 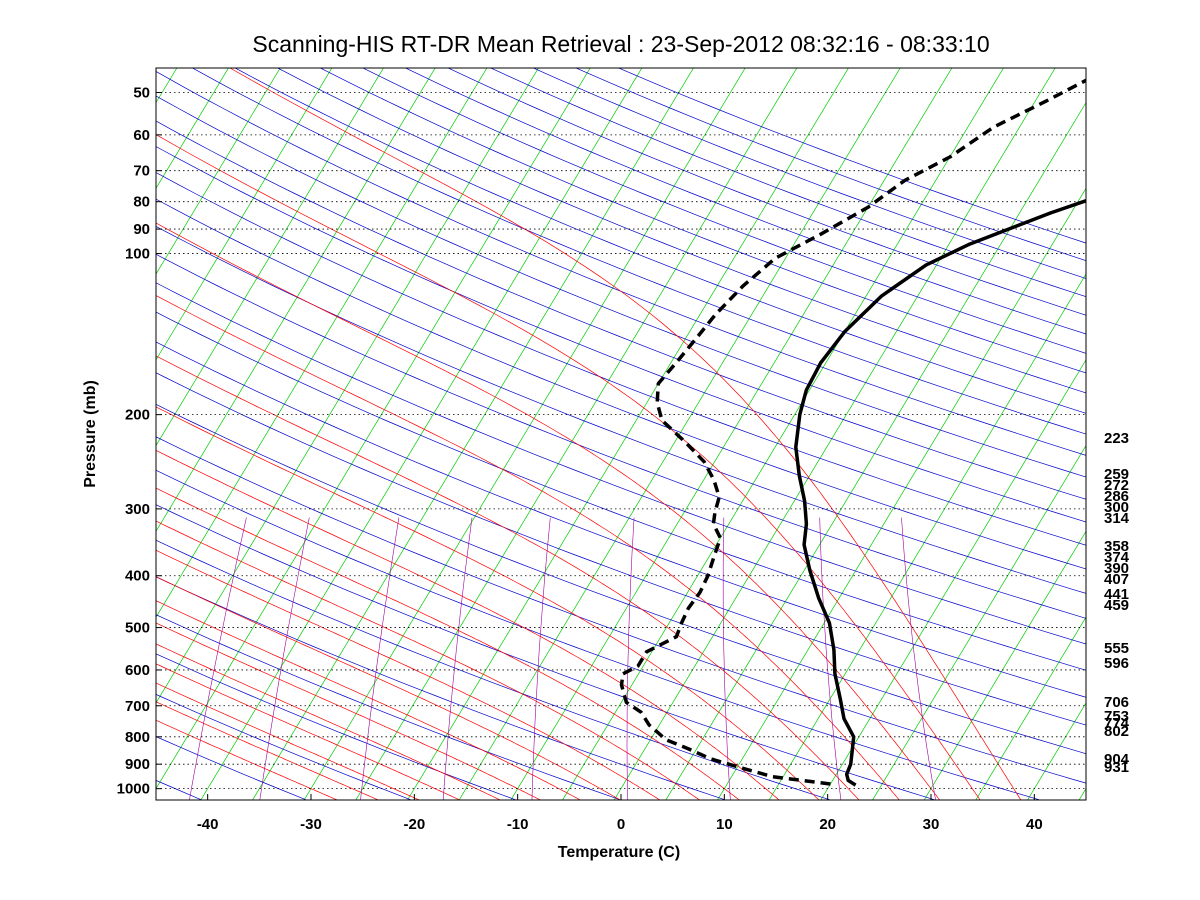 What do you see at coordinates (1116, 731) in the screenshot?
I see `right-side-label: 802` at bounding box center [1116, 731].